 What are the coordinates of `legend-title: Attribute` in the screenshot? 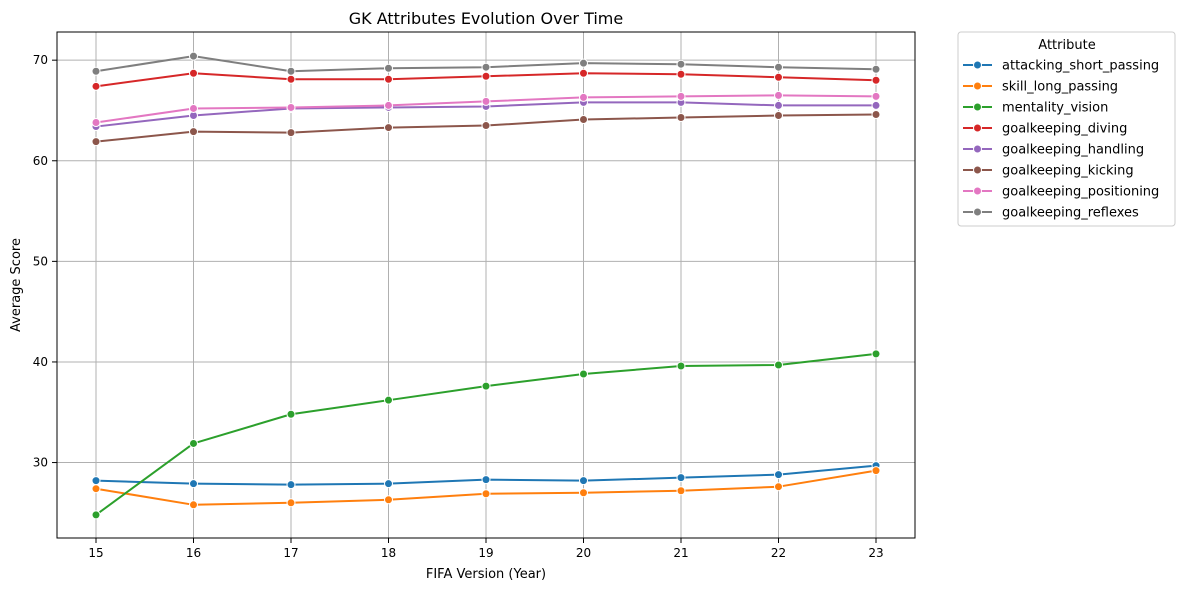 It's located at (1066, 45).